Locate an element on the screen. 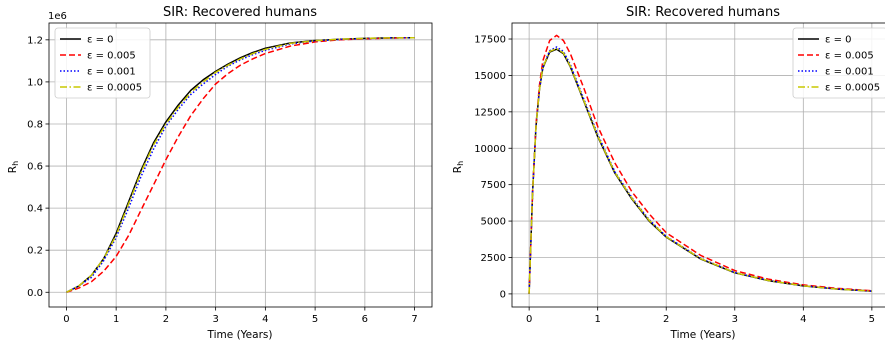  left-legend-label: ε = 0 is located at coordinates (100, 40).